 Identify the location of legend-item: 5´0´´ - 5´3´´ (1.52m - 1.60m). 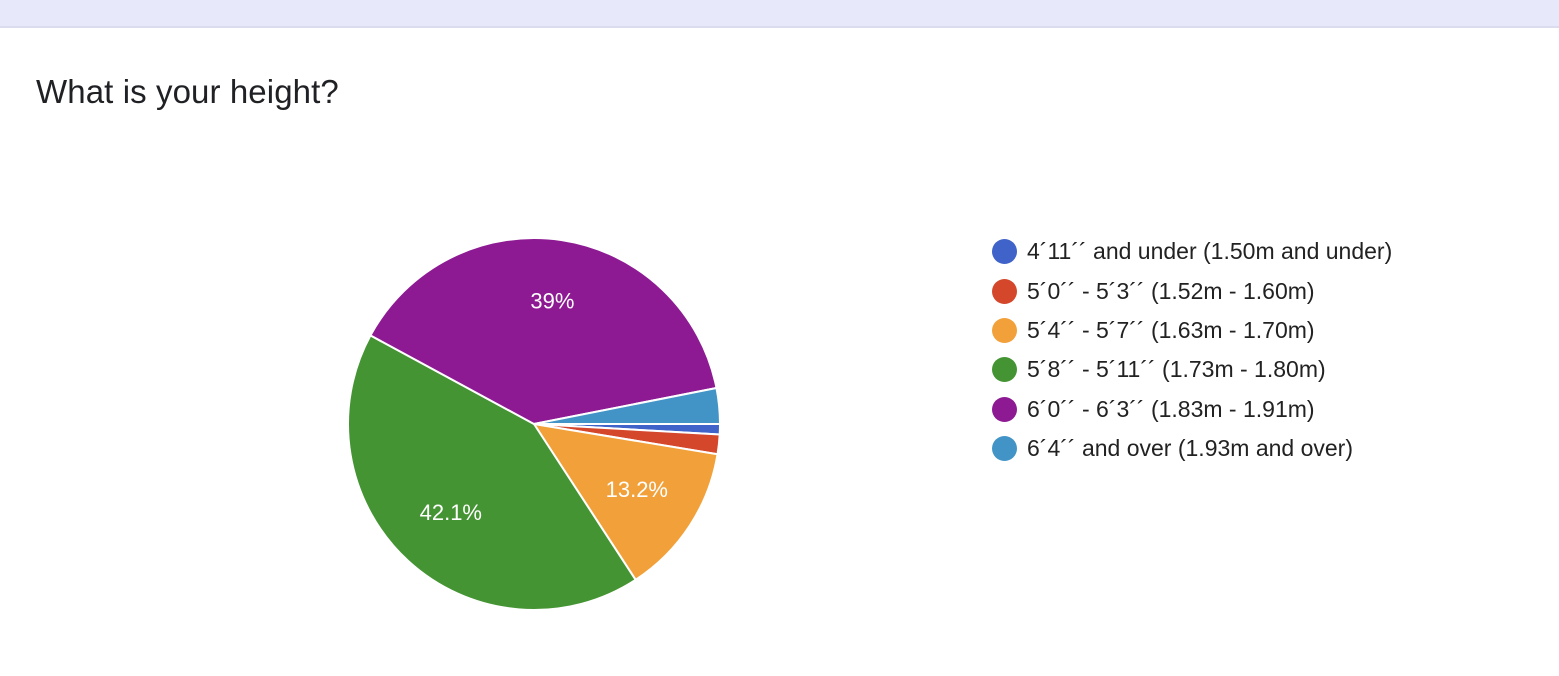
(1192, 290).